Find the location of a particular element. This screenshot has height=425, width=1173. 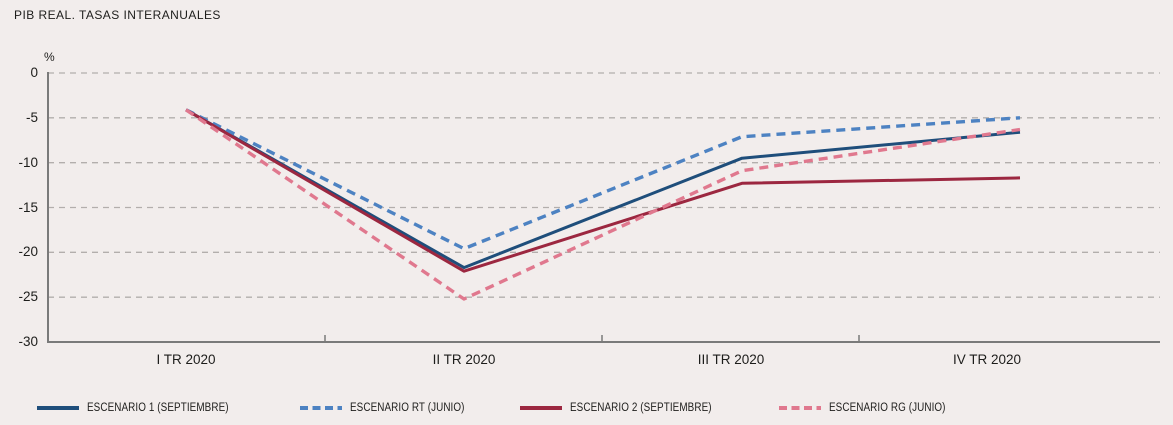

y-axis-unit-label: % is located at coordinates (49, 57).